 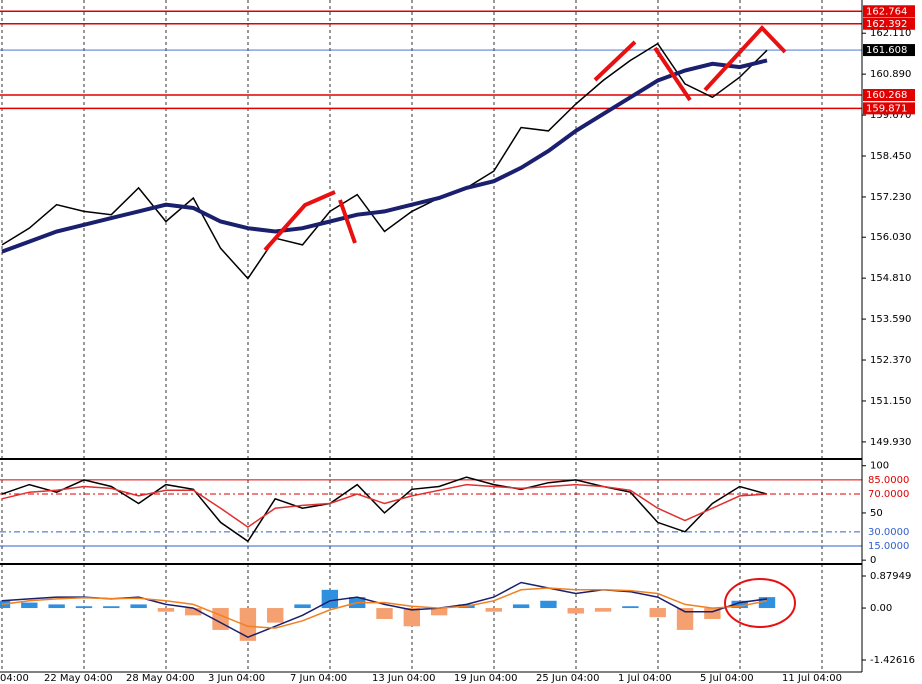 What do you see at coordinates (890, 237) in the screenshot?
I see `y-tick-label: 156.030` at bounding box center [890, 237].